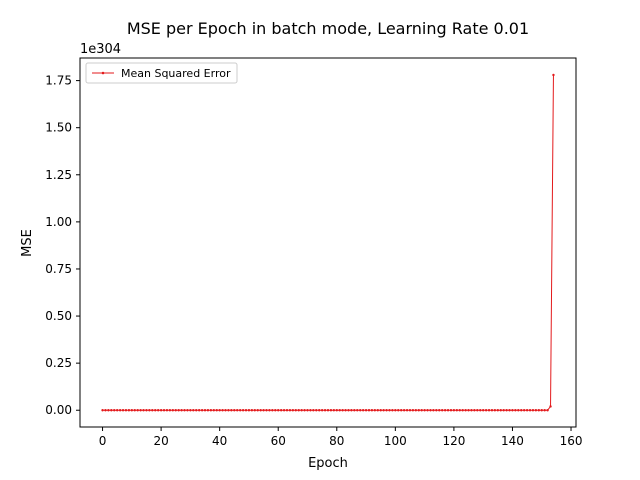 The height and width of the screenshot is (480, 640). Describe the element at coordinates (512, 441) in the screenshot. I see `x-tick-label: 140` at that location.